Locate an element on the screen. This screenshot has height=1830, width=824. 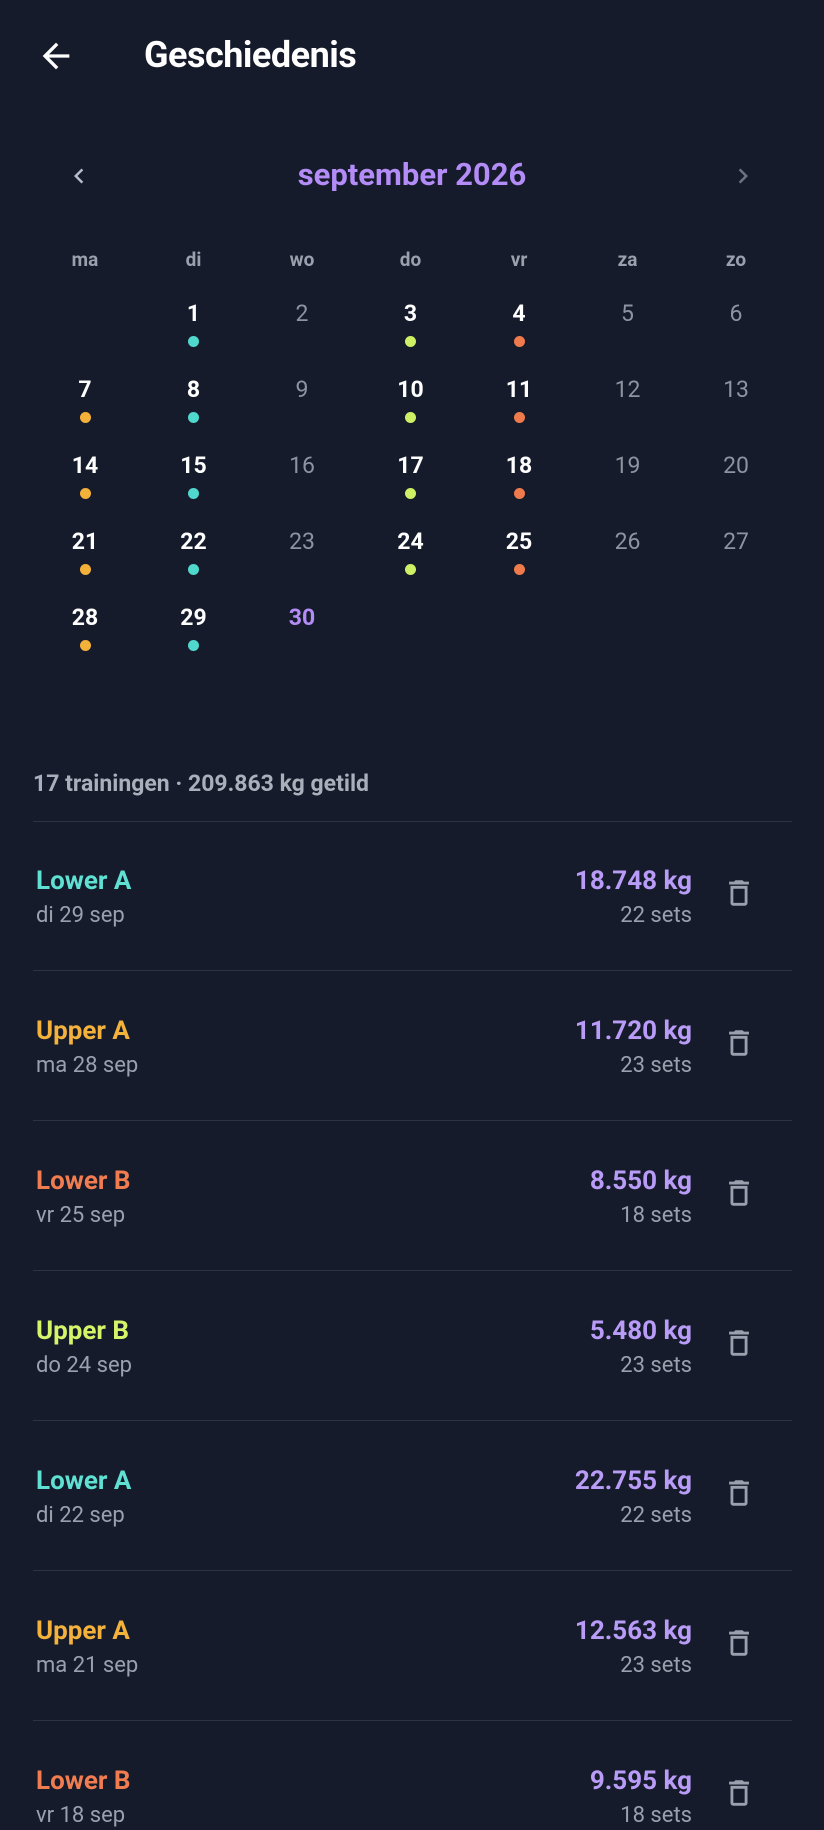
prev-month is located at coordinates (79, 176).